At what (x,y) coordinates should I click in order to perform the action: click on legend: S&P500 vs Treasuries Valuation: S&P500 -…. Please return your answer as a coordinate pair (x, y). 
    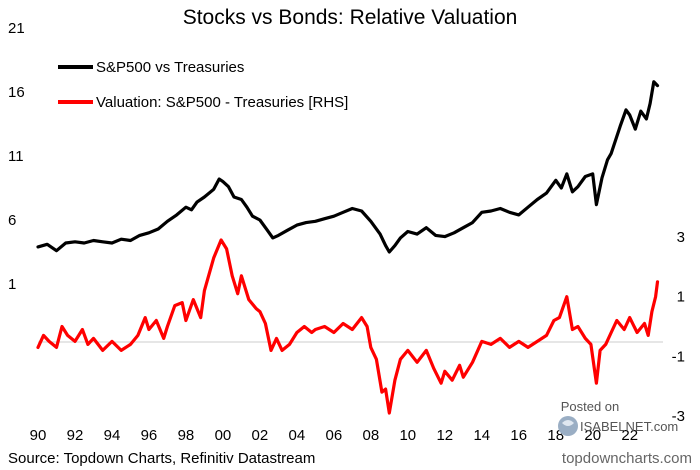
    Looking at the image, I should click on (203, 85).